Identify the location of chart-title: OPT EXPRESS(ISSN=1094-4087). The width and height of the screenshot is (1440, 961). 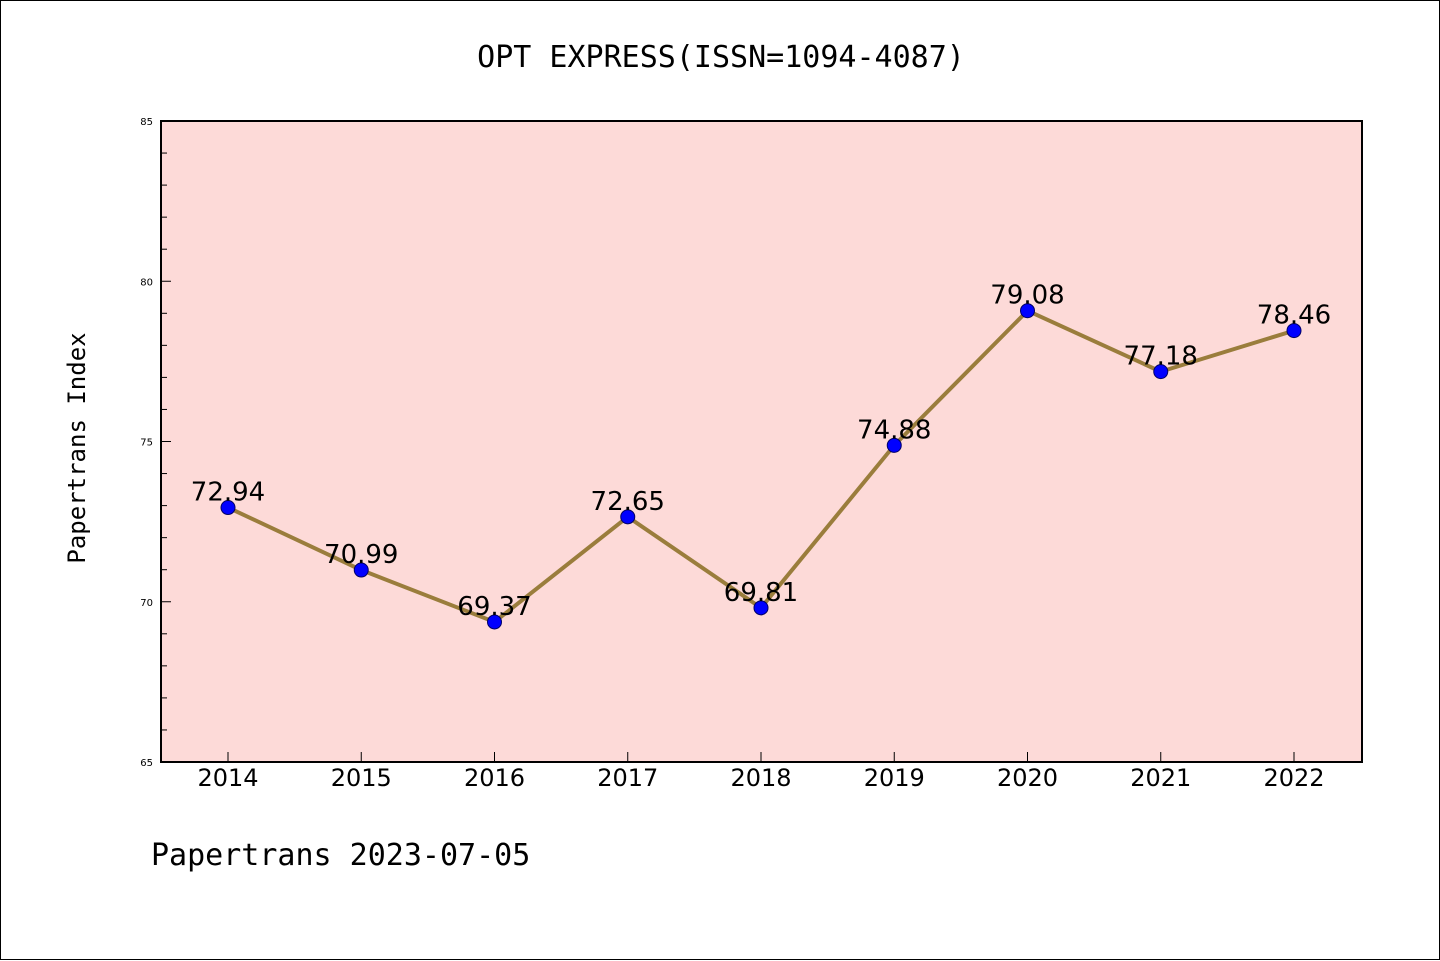
(721, 57).